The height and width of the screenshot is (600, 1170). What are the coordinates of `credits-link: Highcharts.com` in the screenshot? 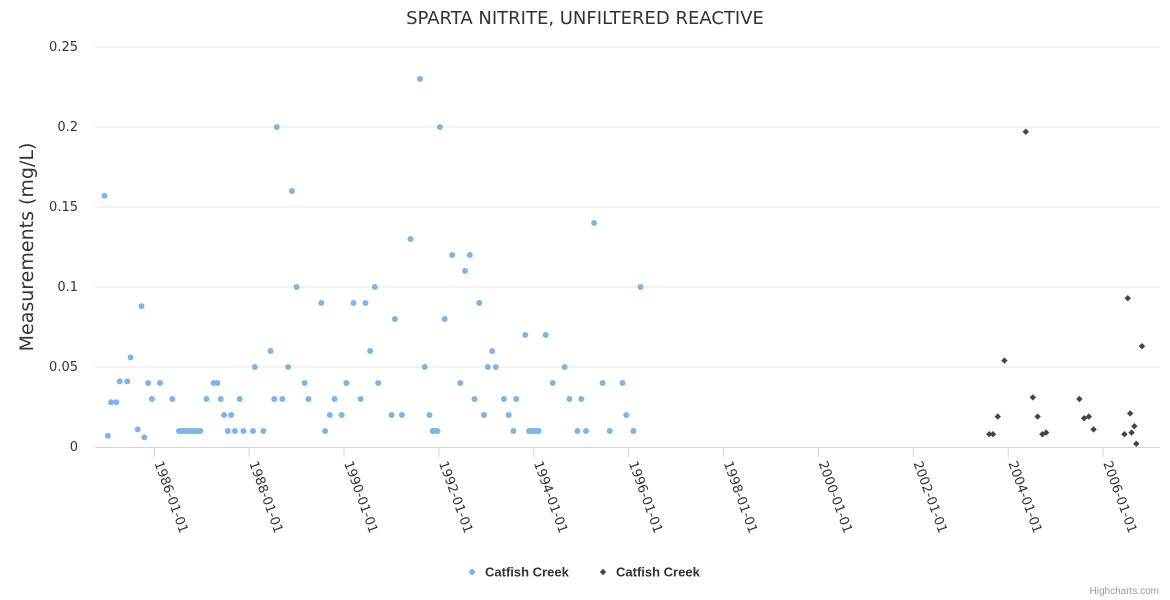 It's located at (1124, 591).